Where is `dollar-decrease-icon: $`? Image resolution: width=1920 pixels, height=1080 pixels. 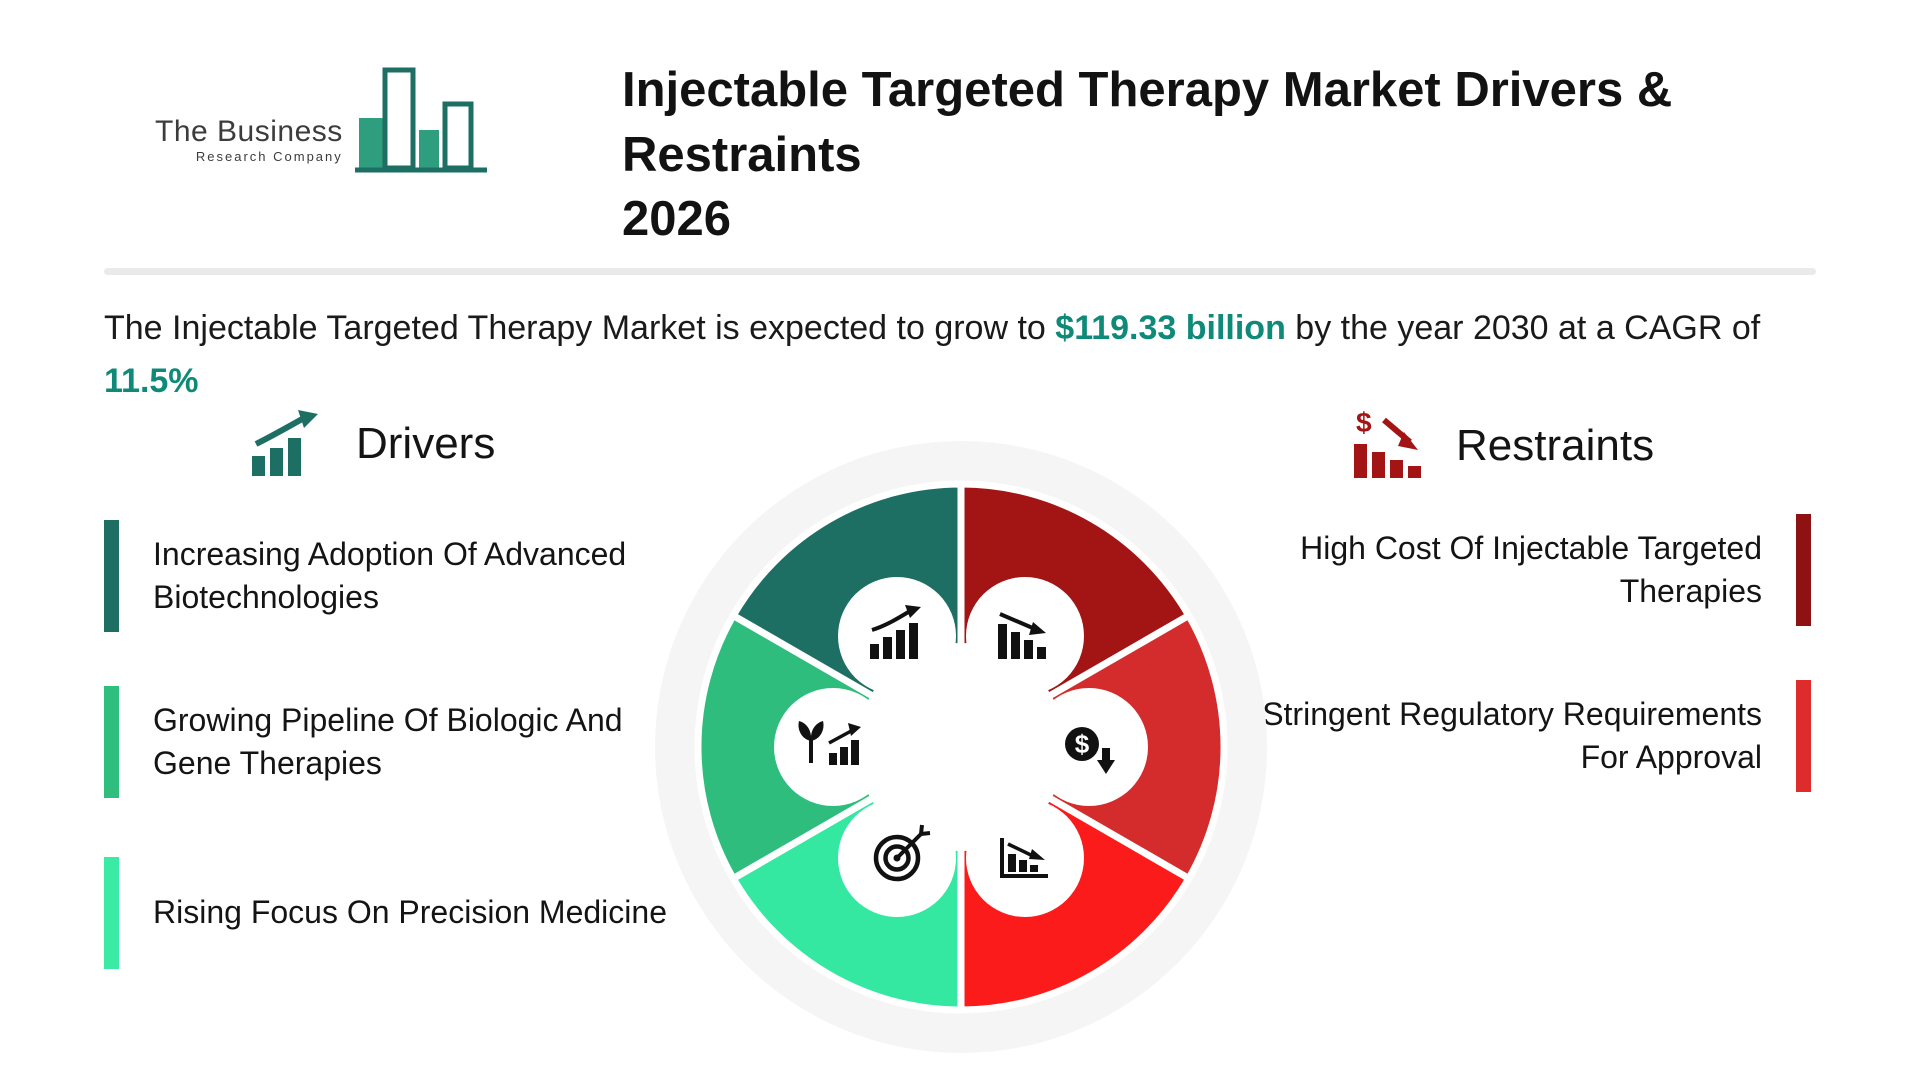
dollar-decrease-icon: $ is located at coordinates (1089, 747).